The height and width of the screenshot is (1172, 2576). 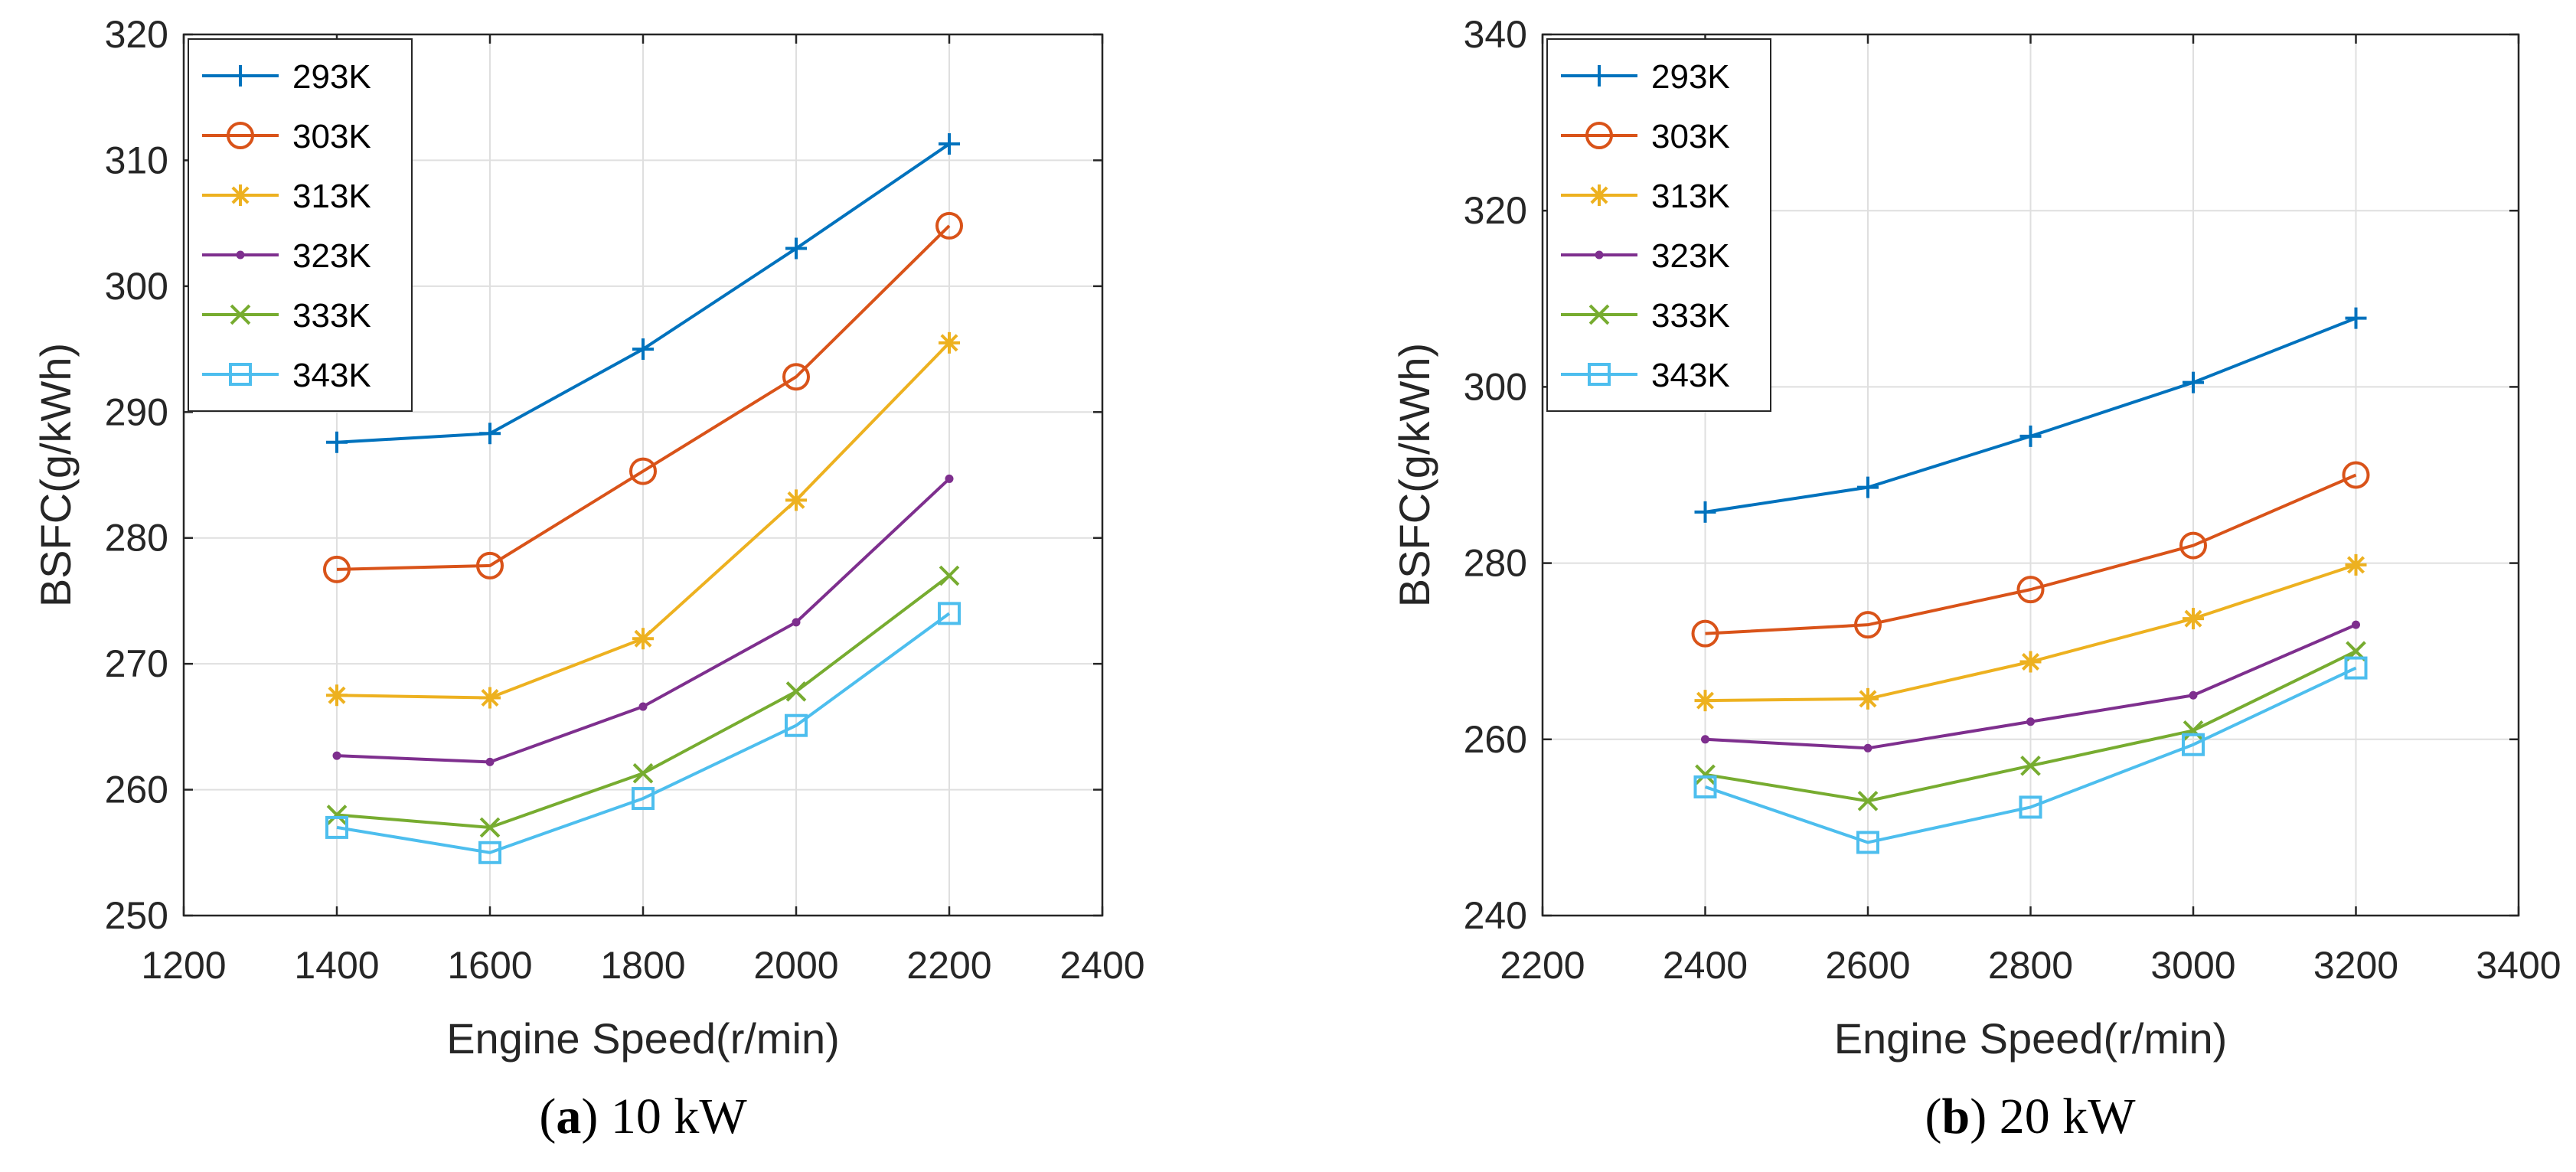 What do you see at coordinates (2355, 965) in the screenshot?
I see `x-tick-label: 3200` at bounding box center [2355, 965].